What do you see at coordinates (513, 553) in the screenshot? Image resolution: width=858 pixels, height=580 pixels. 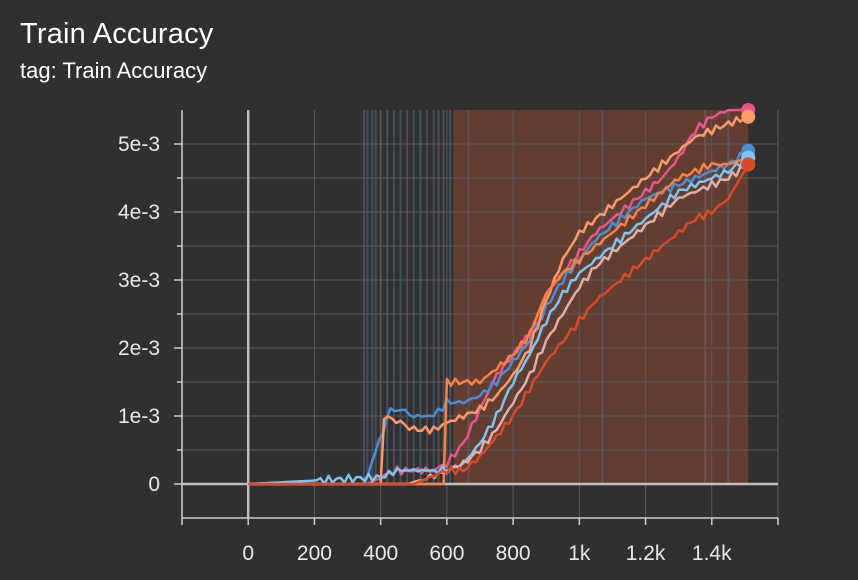 I see `x-tick-label: 800` at bounding box center [513, 553].